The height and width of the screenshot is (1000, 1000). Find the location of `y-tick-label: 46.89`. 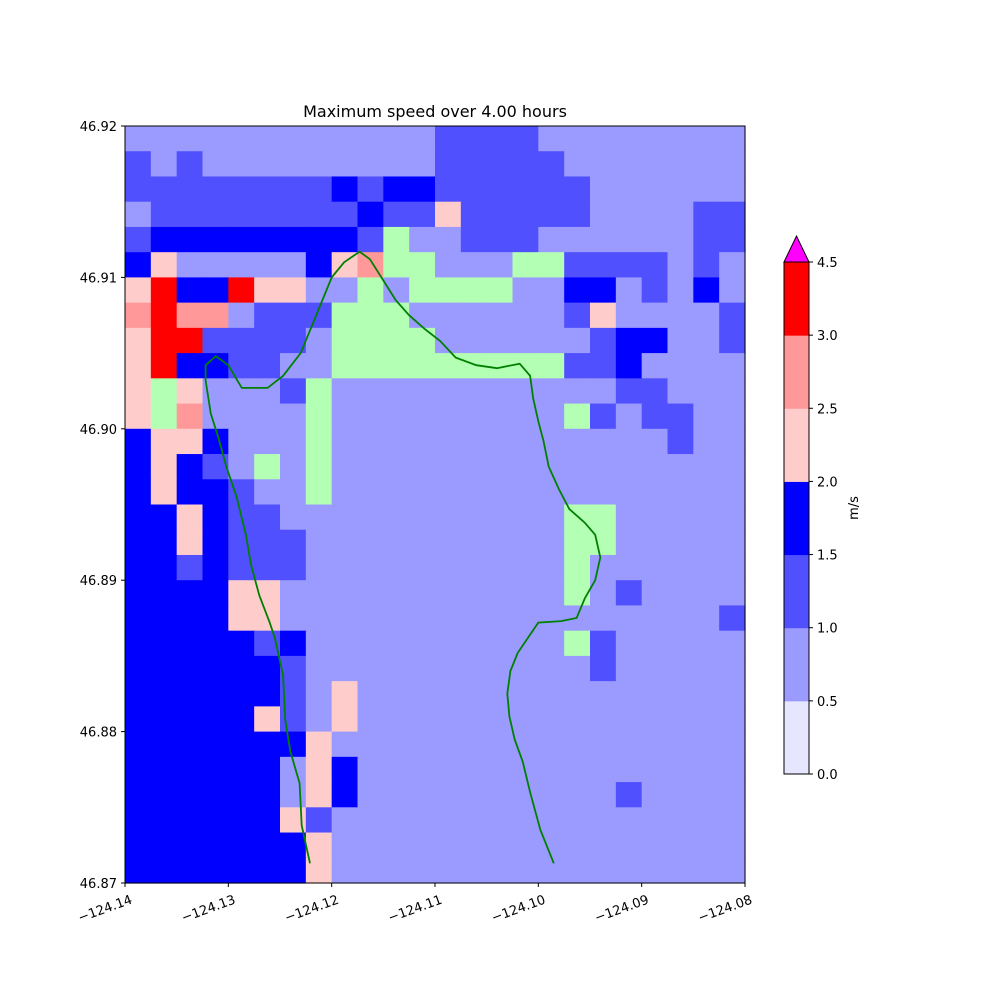

y-tick-label: 46.89 is located at coordinates (98, 581).